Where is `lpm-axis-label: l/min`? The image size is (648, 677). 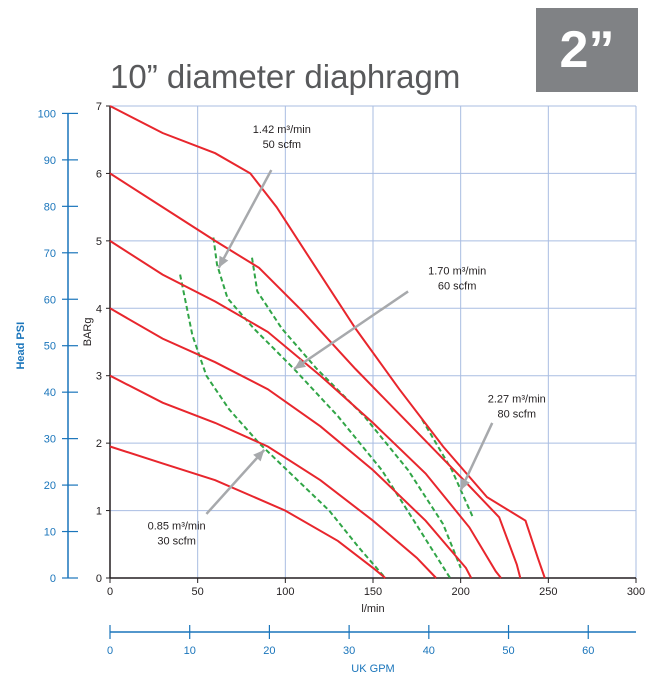
lpm-axis-label: l/min is located at coordinates (372, 609).